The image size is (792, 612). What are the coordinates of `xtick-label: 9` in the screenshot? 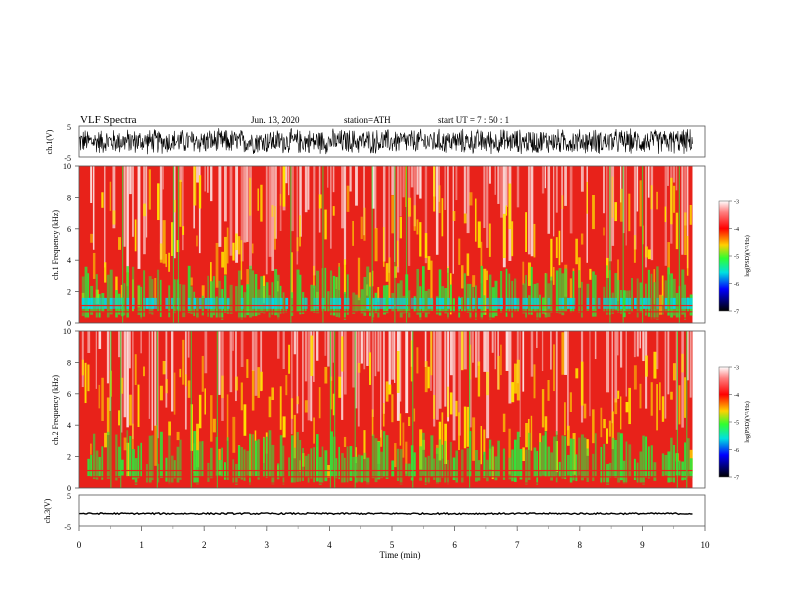 It's located at (642, 545).